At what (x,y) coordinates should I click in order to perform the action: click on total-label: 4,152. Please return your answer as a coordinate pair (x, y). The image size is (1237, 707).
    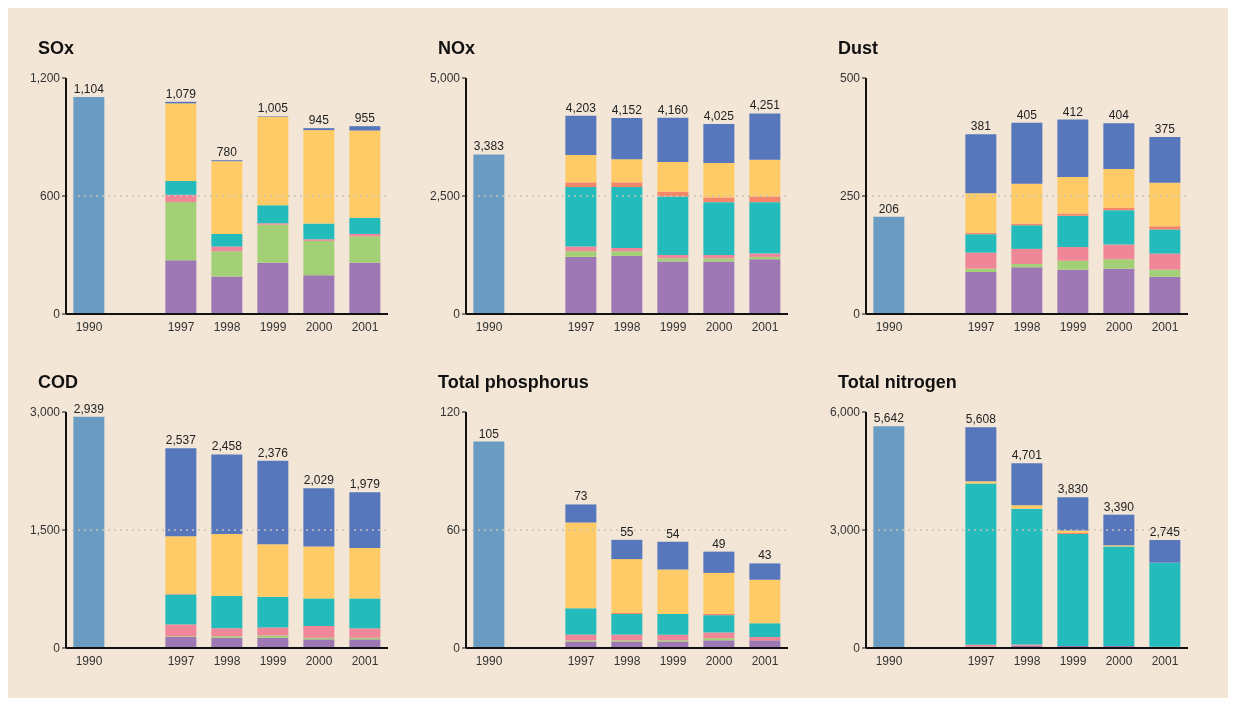
    Looking at the image, I should click on (627, 110).